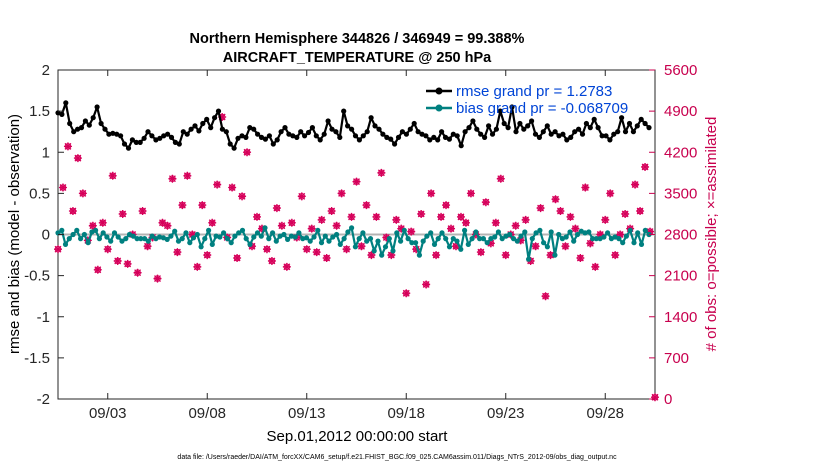 This screenshot has width=830, height=470. I want to click on y-tick-label-left: 2, so click(46, 70).